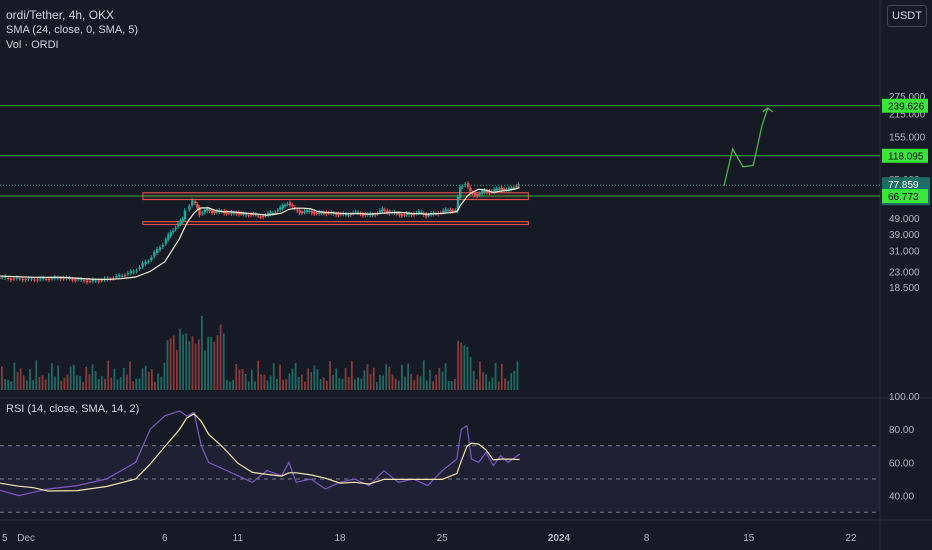  Describe the element at coordinates (749, 538) in the screenshot. I see `time-tick-label: 15` at that location.